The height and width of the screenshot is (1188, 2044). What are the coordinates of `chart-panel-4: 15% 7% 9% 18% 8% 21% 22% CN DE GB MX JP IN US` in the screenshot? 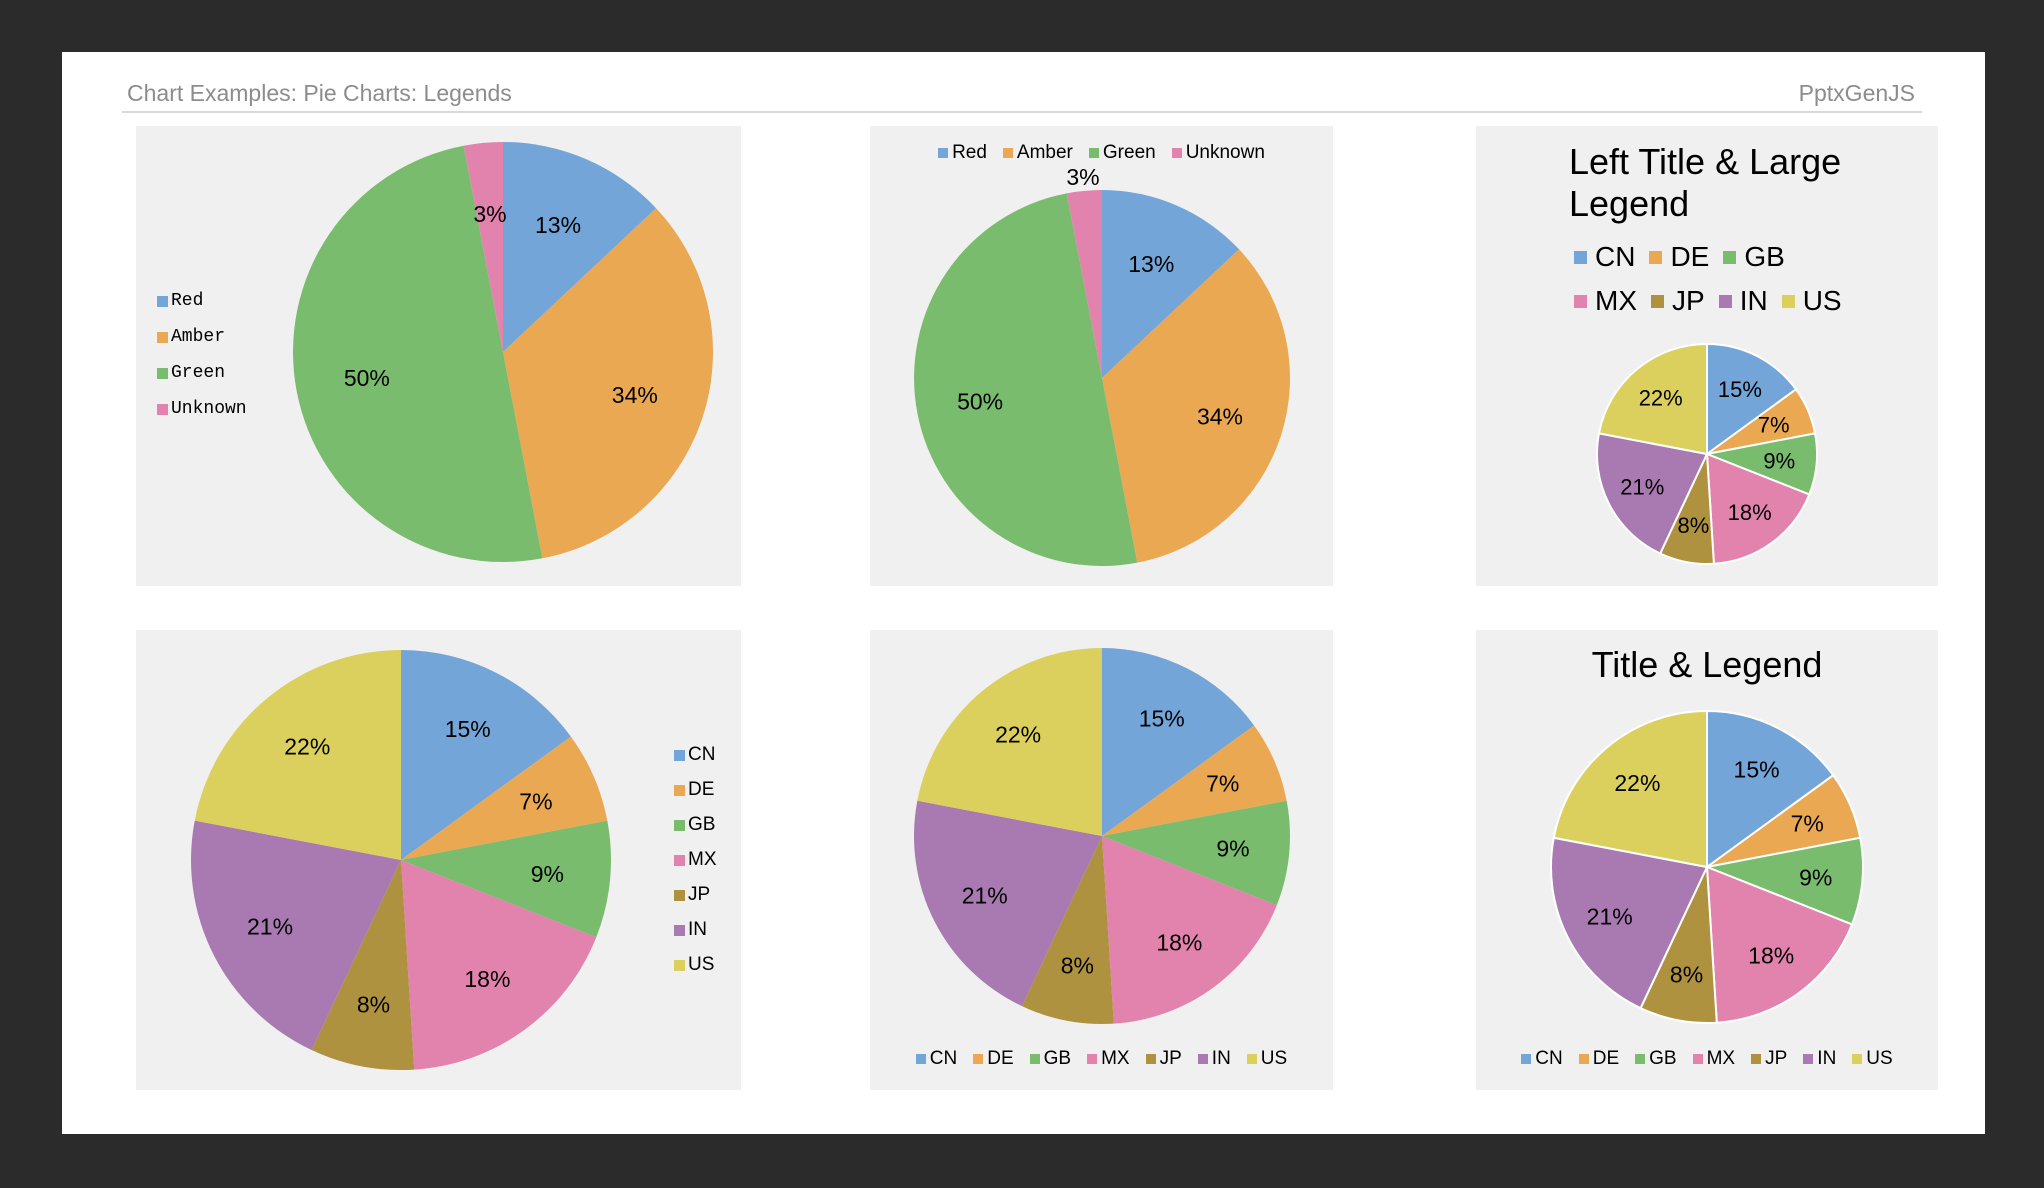 It's located at (438, 860).